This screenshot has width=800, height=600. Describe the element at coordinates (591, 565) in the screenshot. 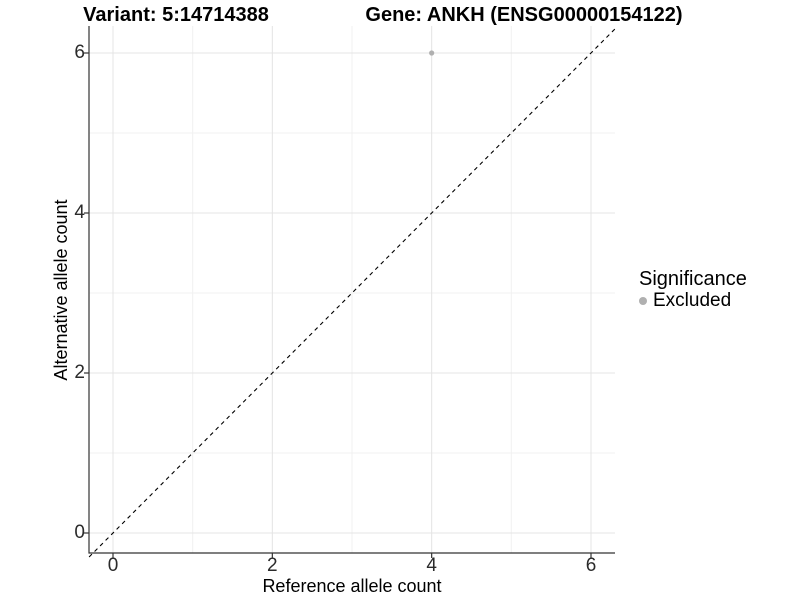

I see `x-tick-label: 6` at that location.